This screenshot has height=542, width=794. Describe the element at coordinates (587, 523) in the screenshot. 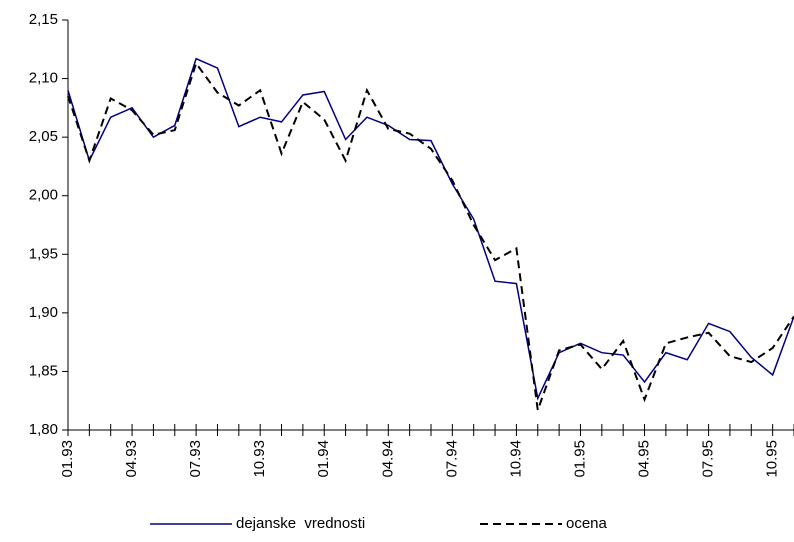

I see `legend-label: ocena` at that location.